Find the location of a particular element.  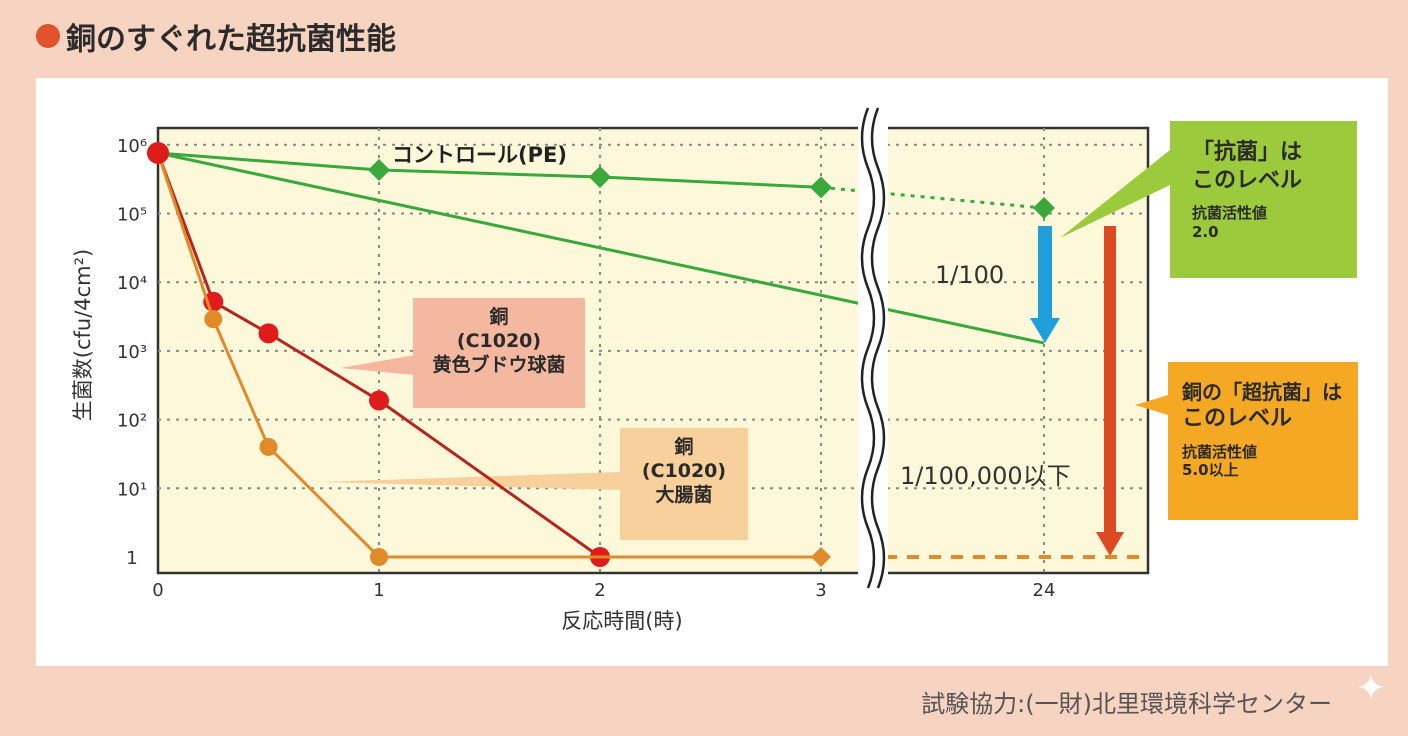

antibacterial-box-line3: 抗菌活性値 is located at coordinates (1230, 213).